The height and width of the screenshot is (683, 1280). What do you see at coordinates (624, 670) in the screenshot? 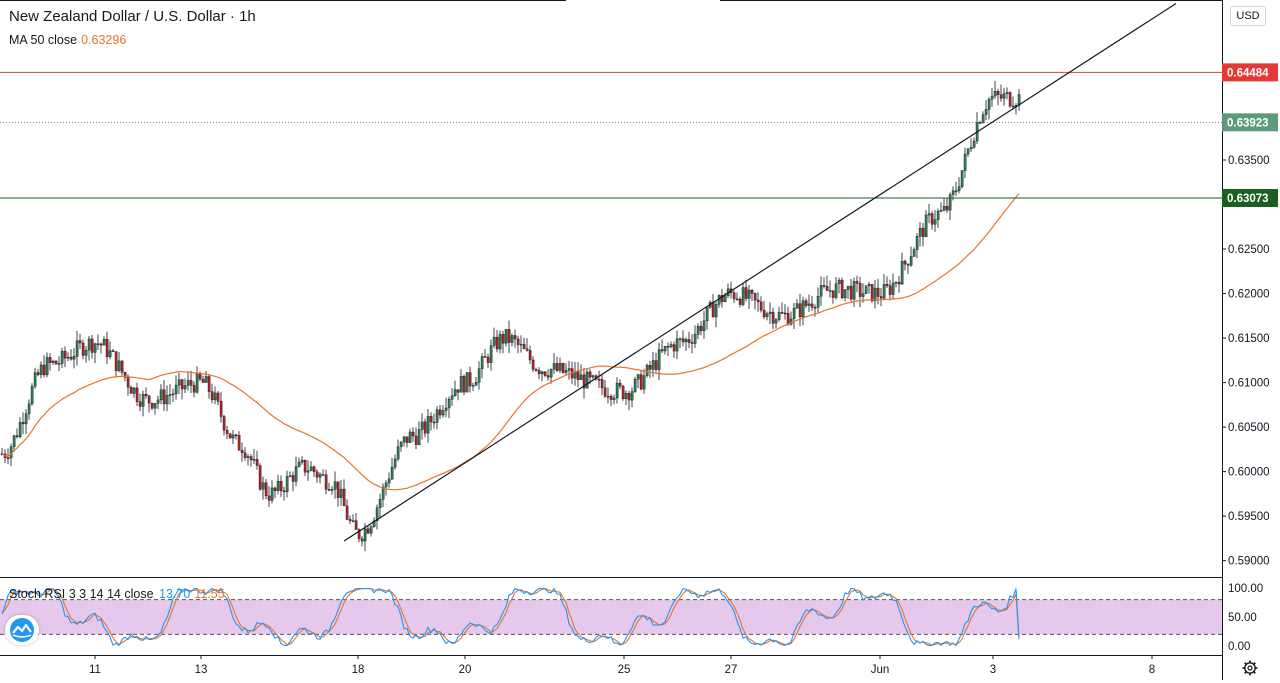
I see `time-tick-label: 25` at bounding box center [624, 670].